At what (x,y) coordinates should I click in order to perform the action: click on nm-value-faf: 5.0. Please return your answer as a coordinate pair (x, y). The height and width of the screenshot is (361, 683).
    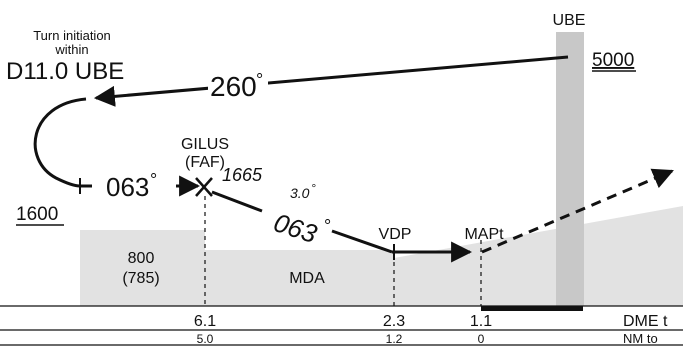
    Looking at the image, I should click on (205, 339).